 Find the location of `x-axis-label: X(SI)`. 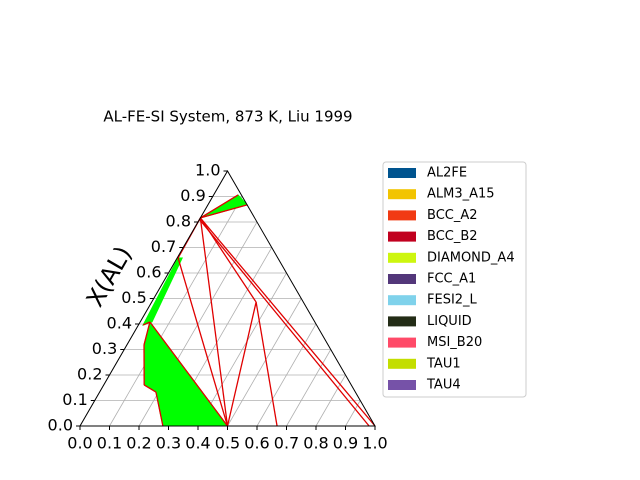

x-axis-label: X(SI) is located at coordinates (227, 478).